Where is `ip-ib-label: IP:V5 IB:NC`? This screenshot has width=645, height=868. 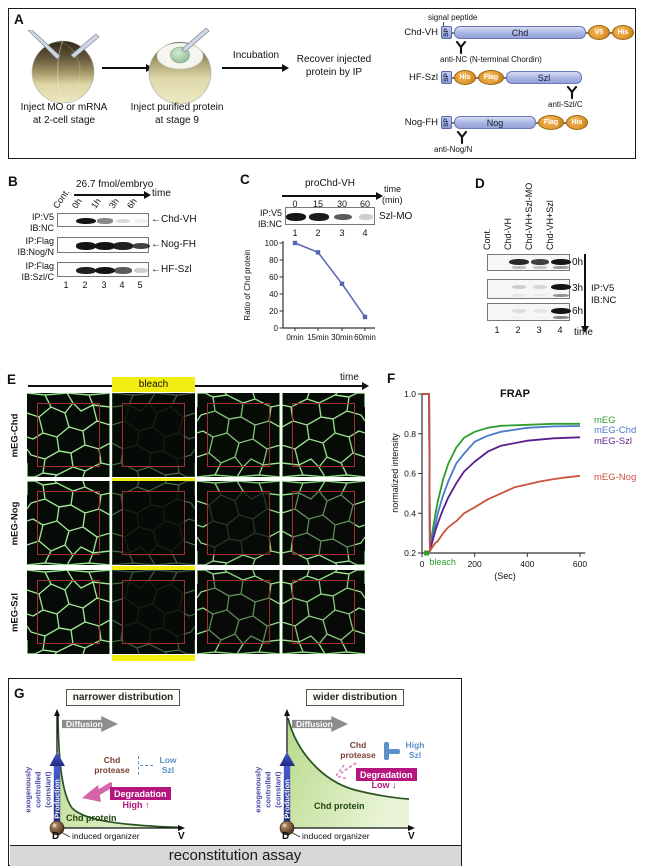
ip-ib-label: IP:V5 IB:NC is located at coordinates (269, 218).